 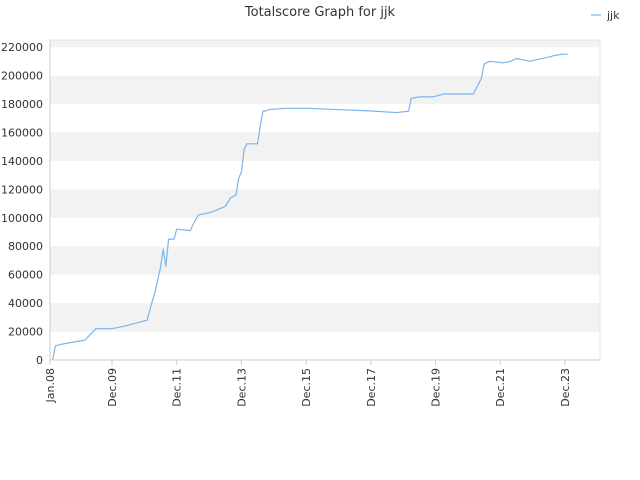 What do you see at coordinates (22, 47) in the screenshot?
I see `y-tick-label: 220000` at bounding box center [22, 47].